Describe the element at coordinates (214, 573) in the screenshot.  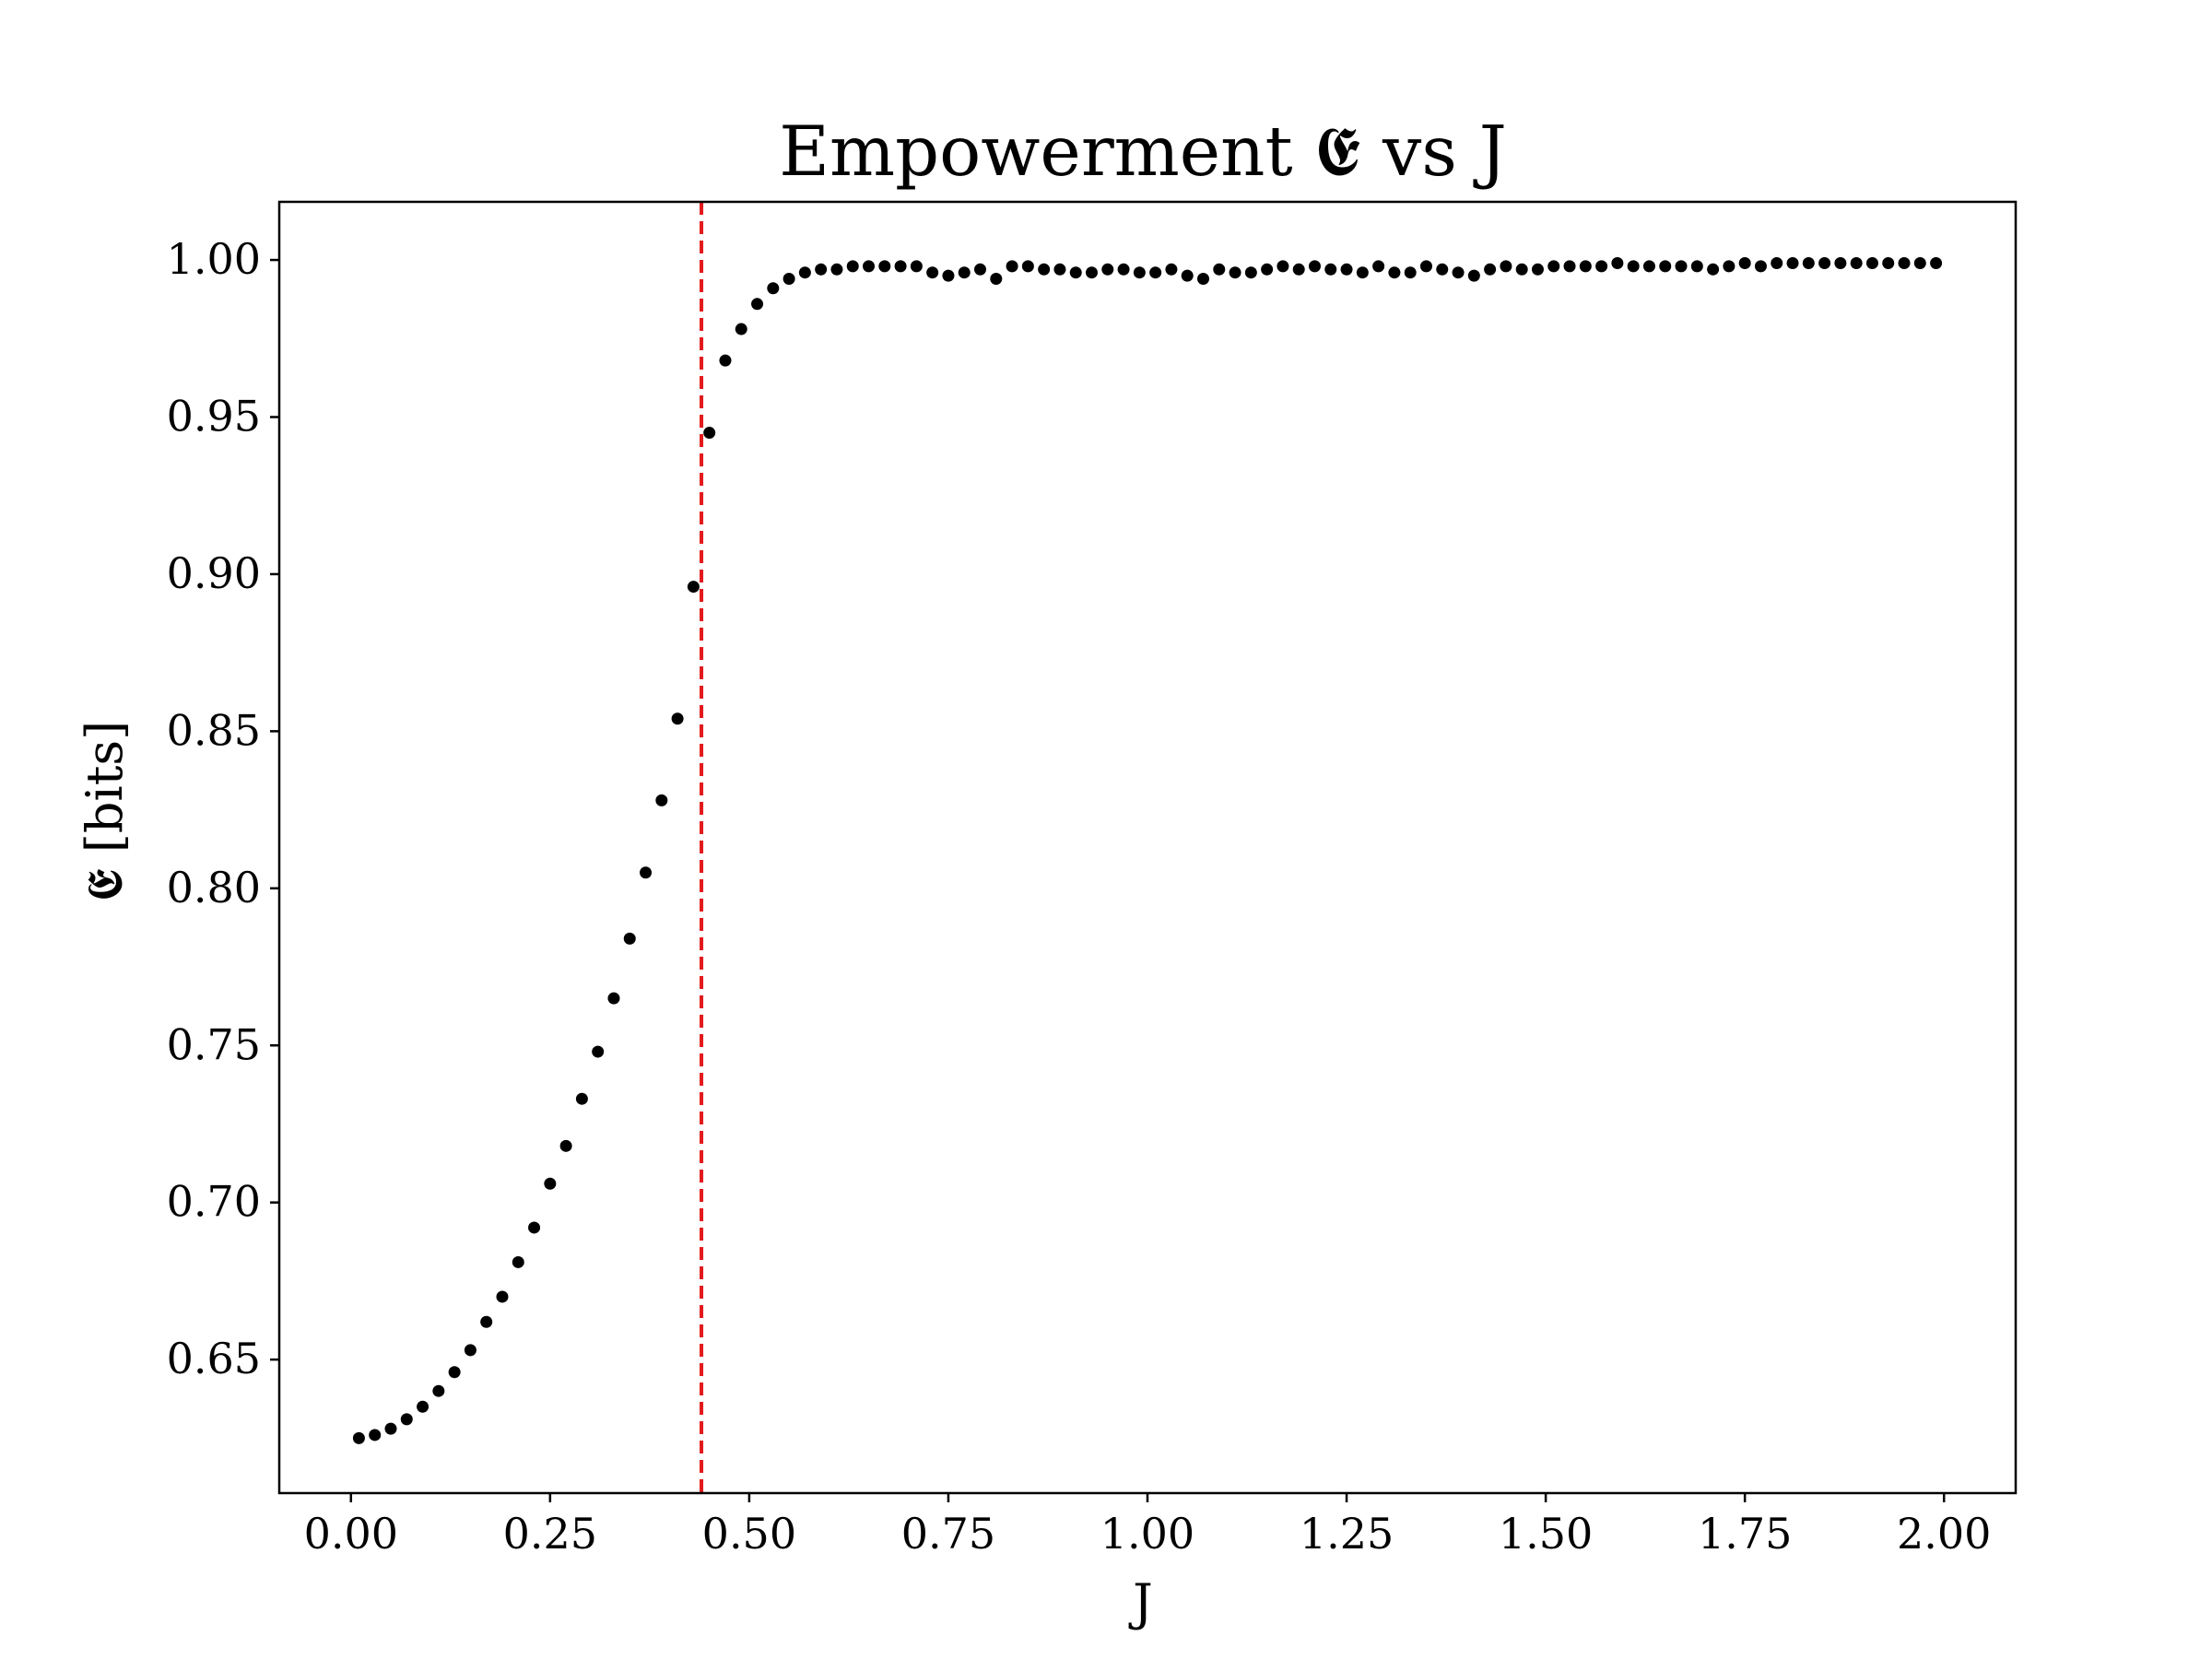
I see `y-tick-label: 0.90` at that location.